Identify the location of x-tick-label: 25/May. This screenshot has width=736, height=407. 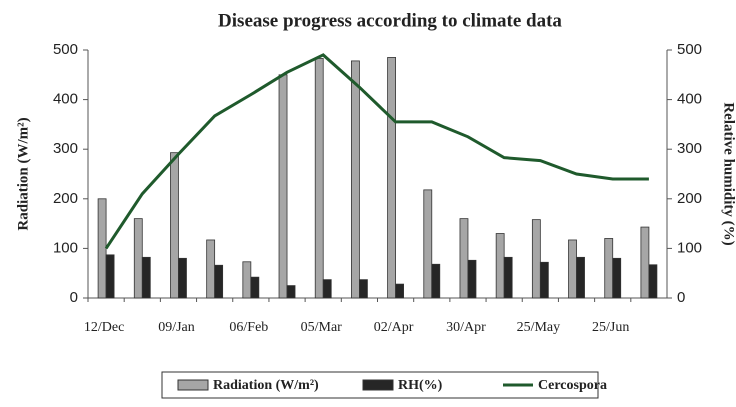
(539, 327).